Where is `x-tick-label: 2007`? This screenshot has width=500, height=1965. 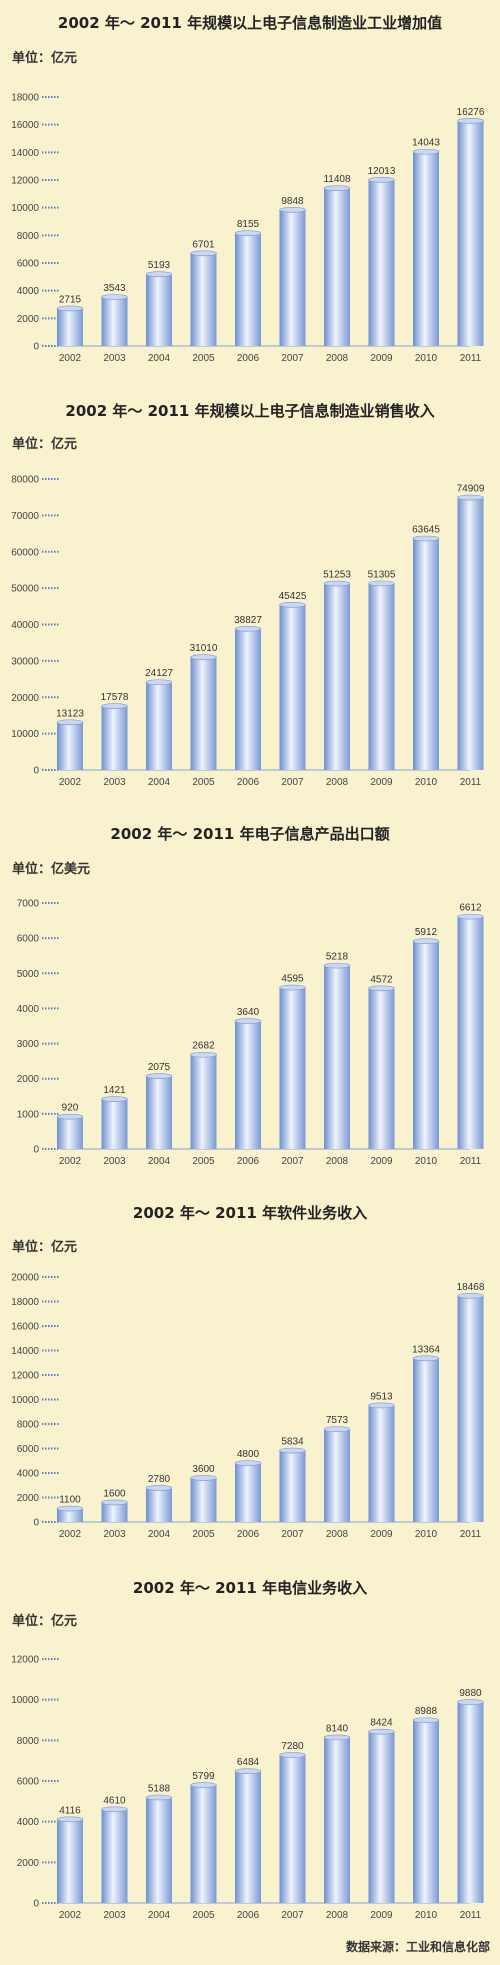 x-tick-label: 2007 is located at coordinates (292, 782).